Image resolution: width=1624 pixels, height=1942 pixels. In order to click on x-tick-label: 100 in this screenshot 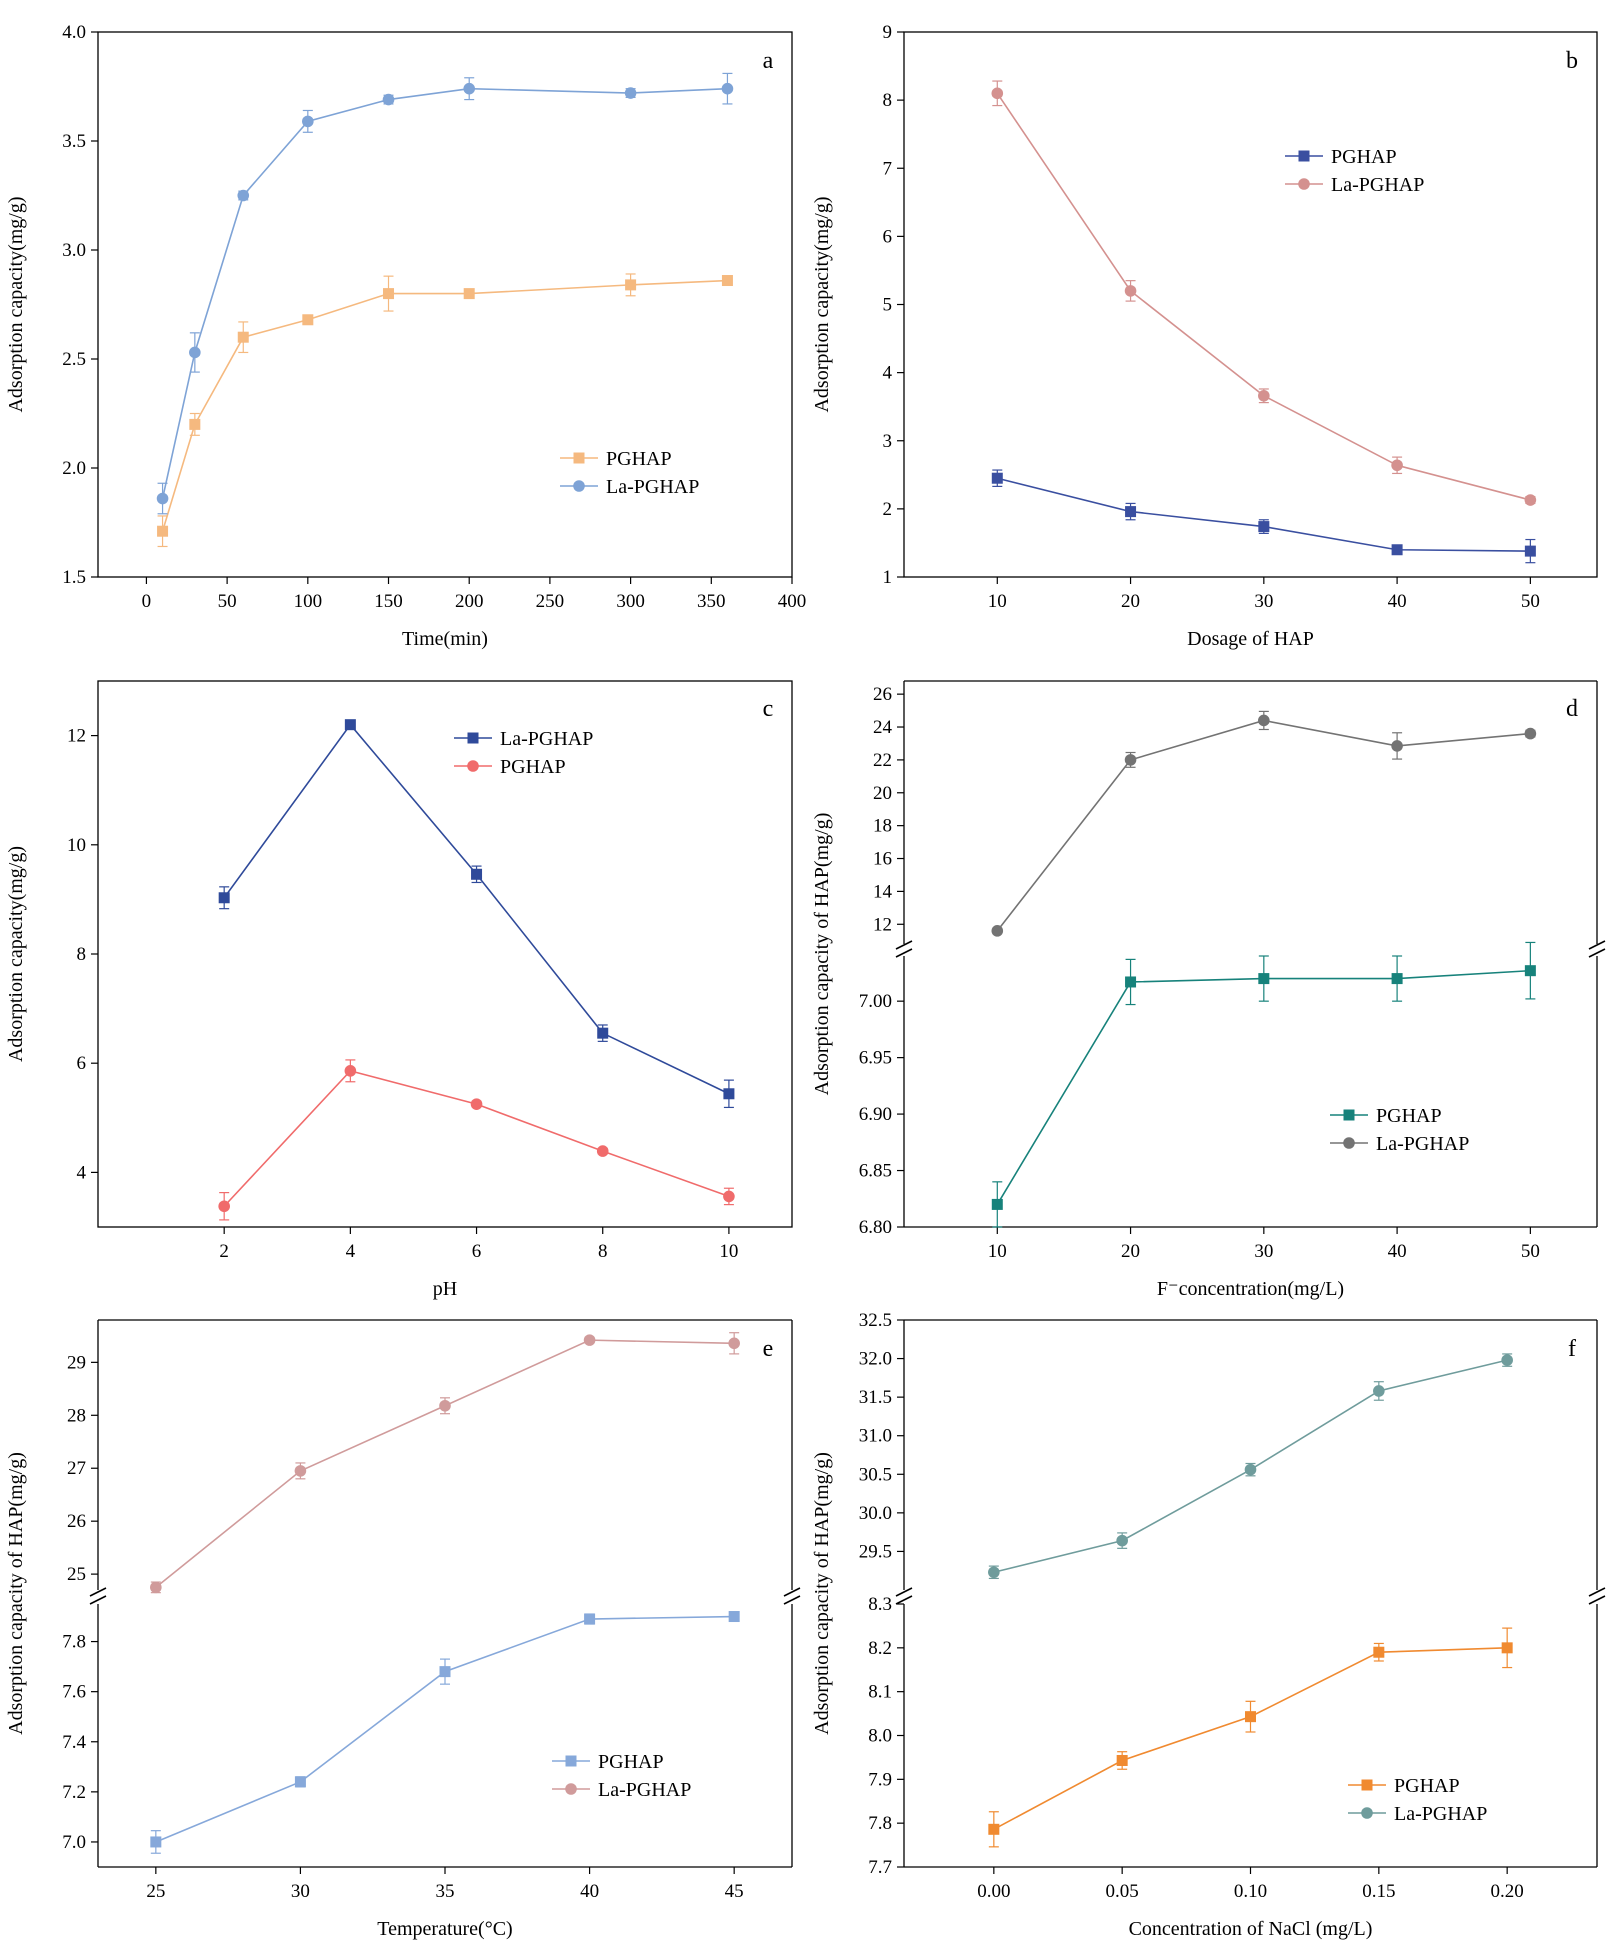, I will do `click(308, 601)`.